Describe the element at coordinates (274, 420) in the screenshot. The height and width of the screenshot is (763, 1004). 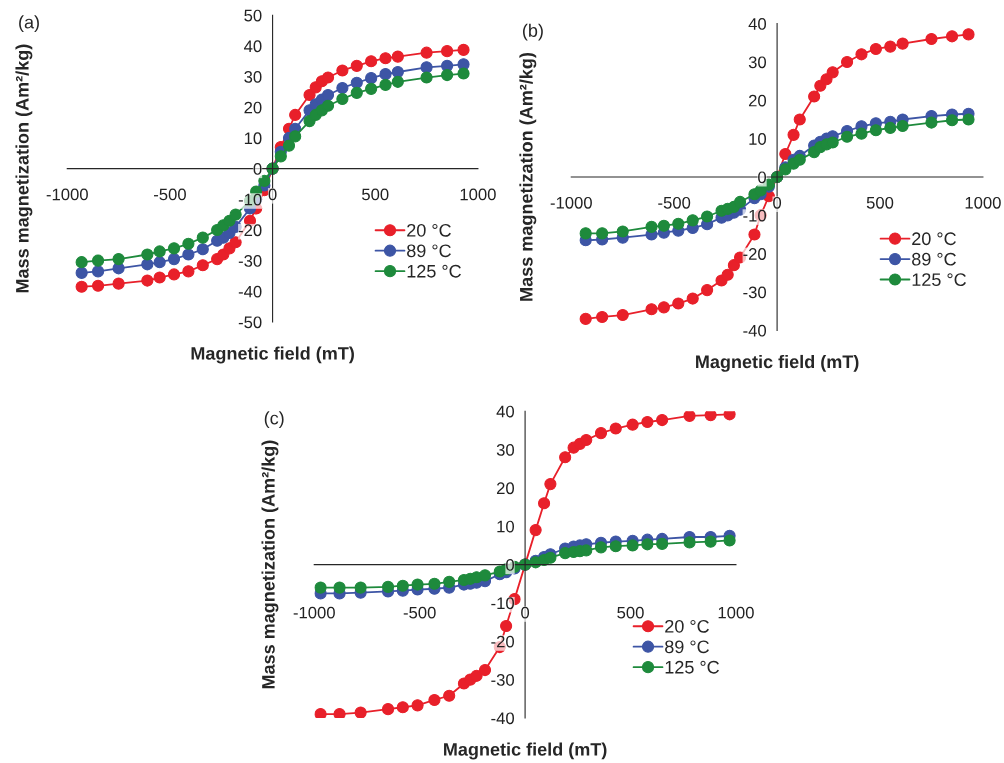
I see `chart-title: (c)` at that location.